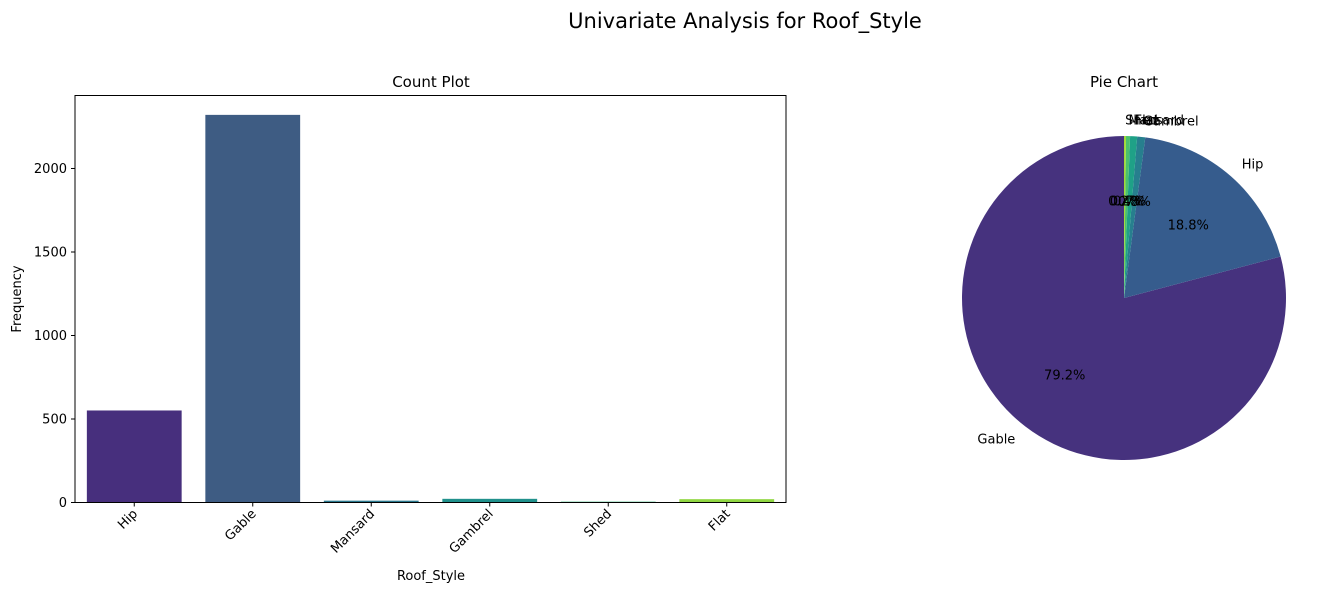  Describe the element at coordinates (1147, 121) in the screenshot. I see `pie-label: Flat` at that location.